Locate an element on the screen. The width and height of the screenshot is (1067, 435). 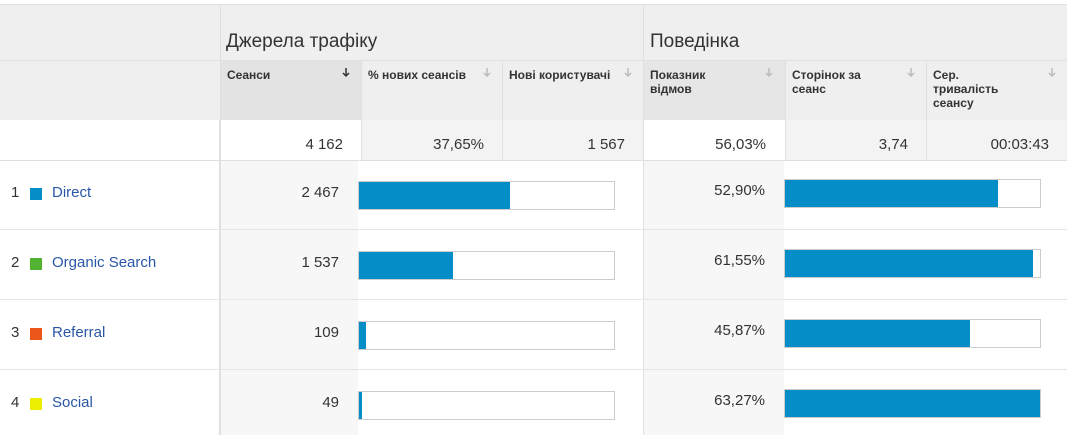
channel-name: Social is located at coordinates (72, 402).